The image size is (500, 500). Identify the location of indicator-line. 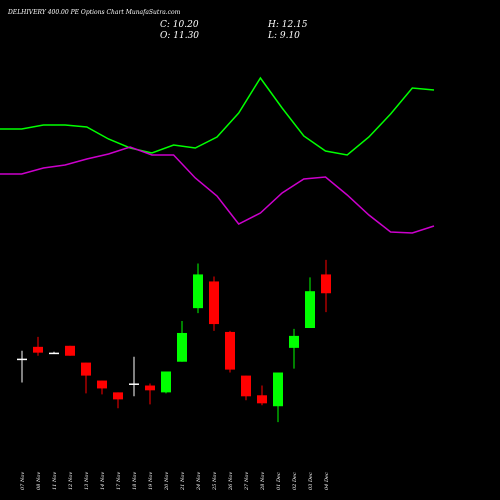
(217, 116).